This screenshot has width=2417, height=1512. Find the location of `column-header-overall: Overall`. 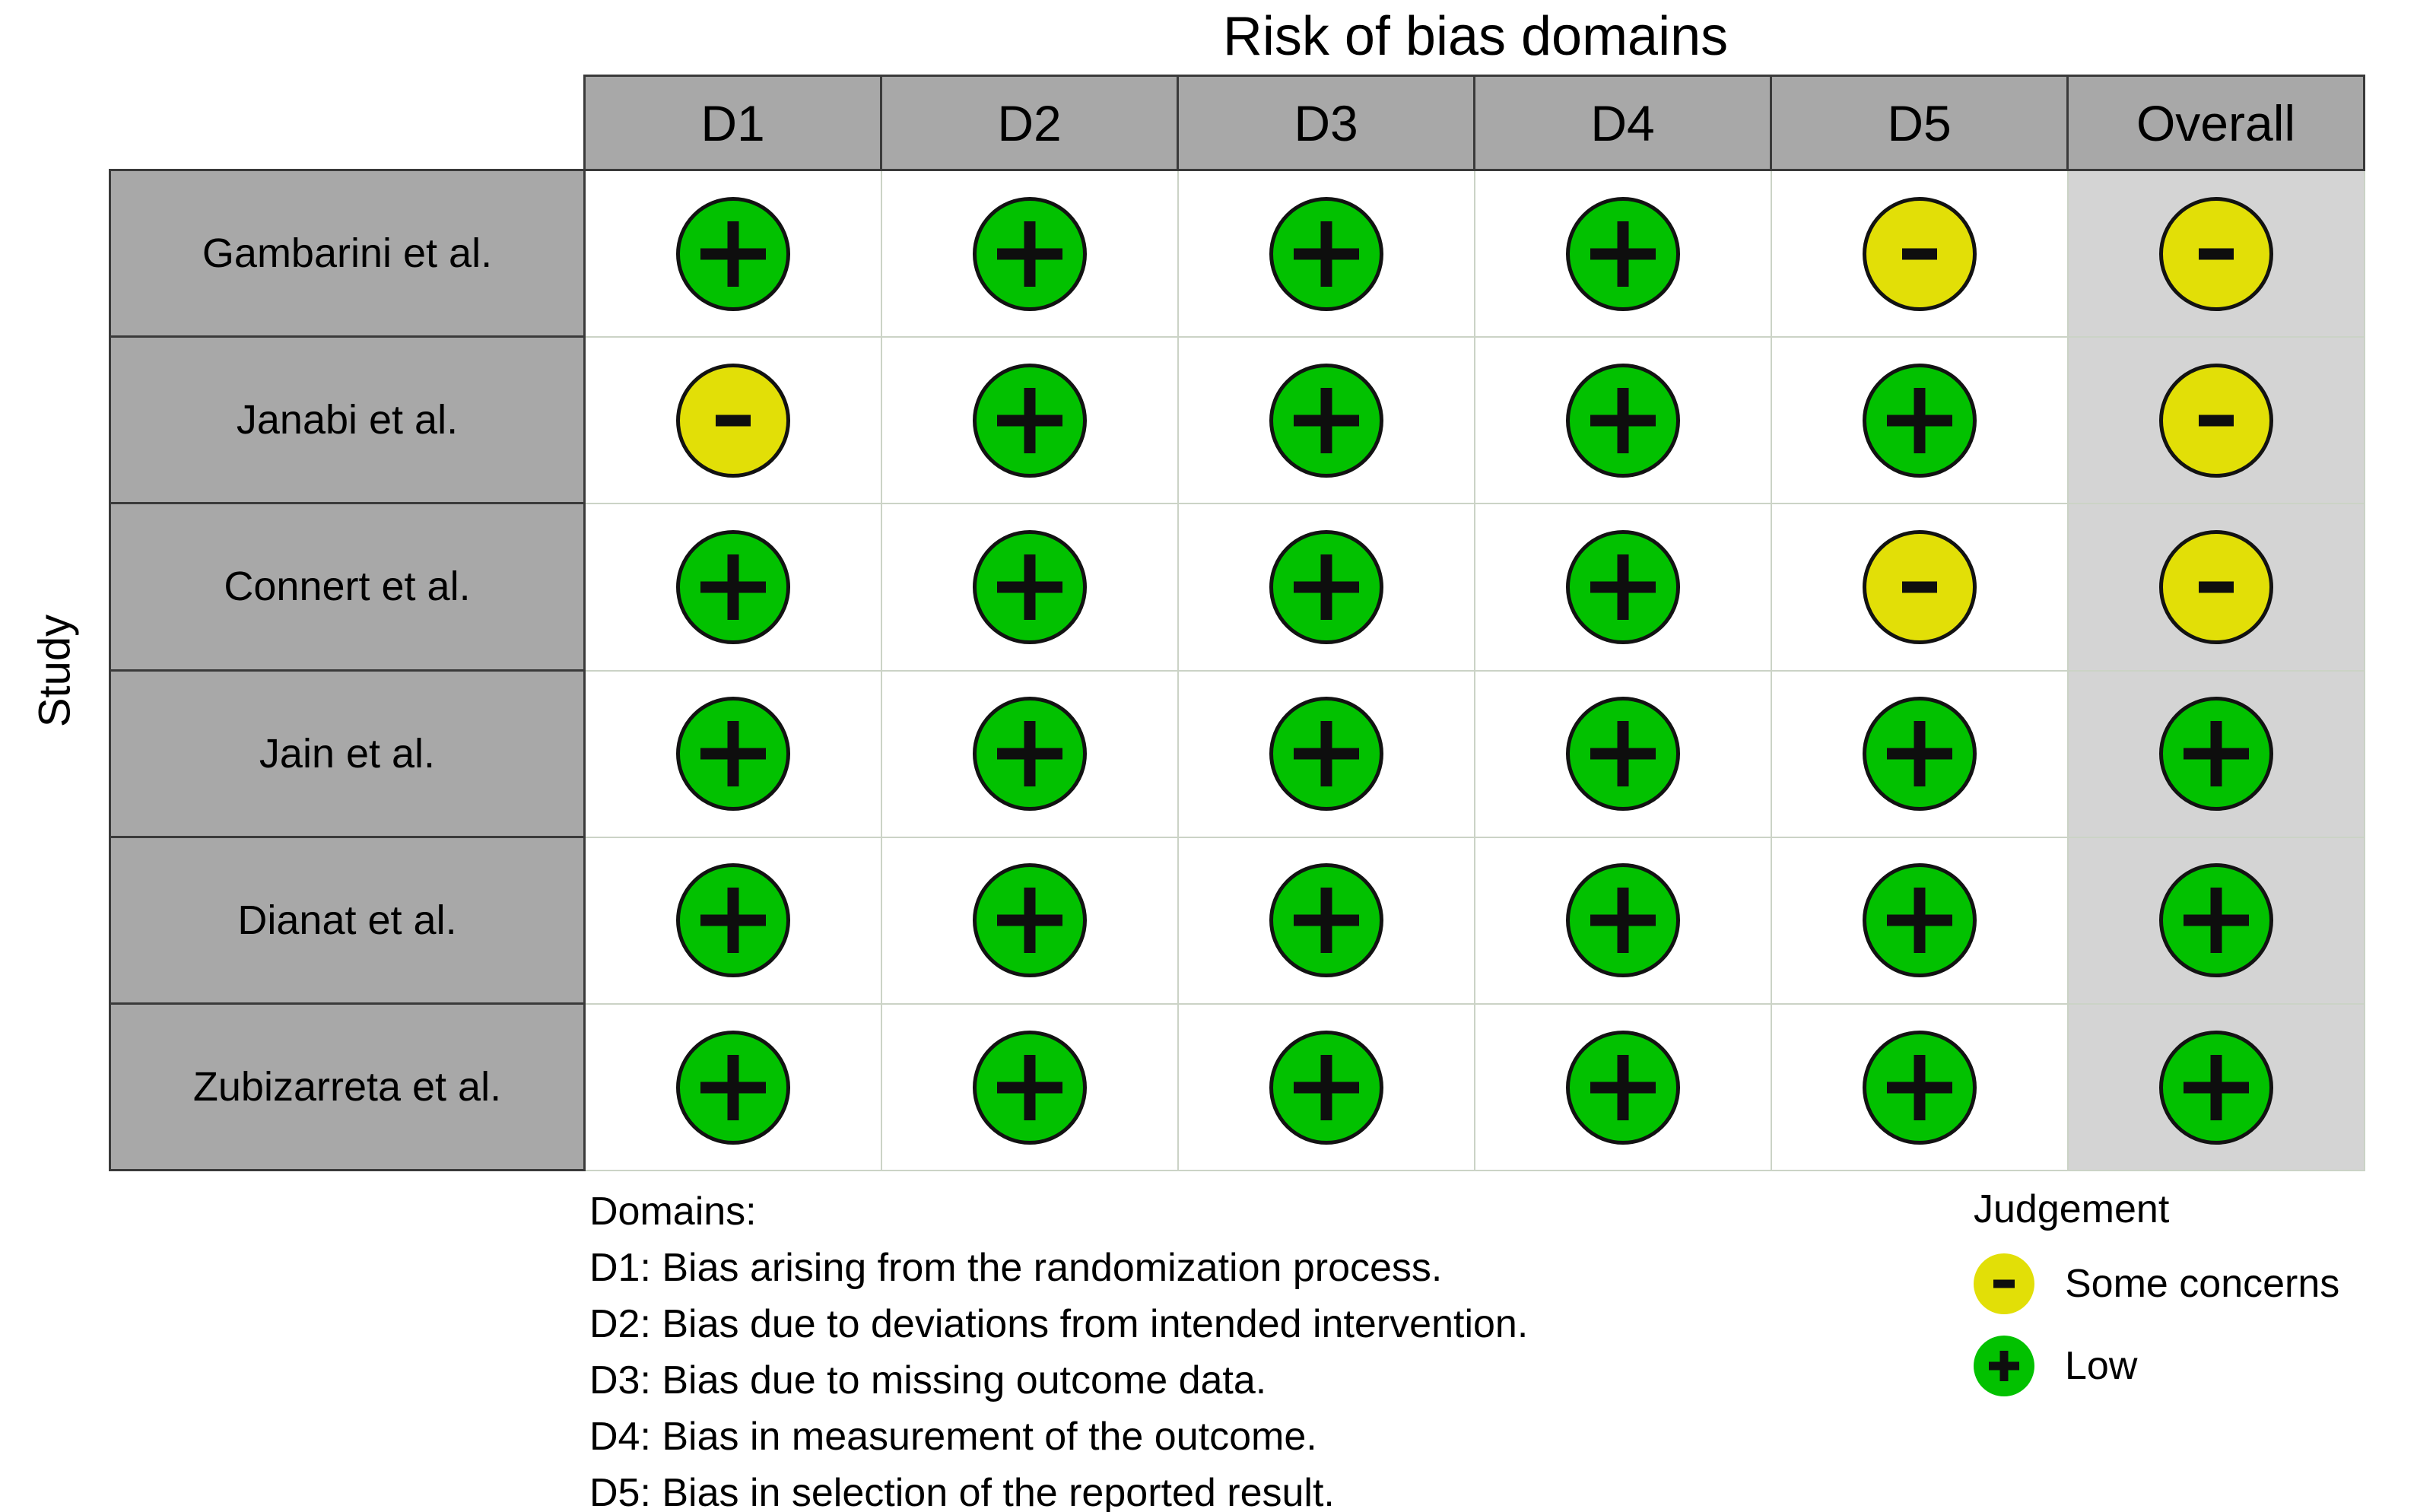

column-header-overall: Overall is located at coordinates (2217, 123).